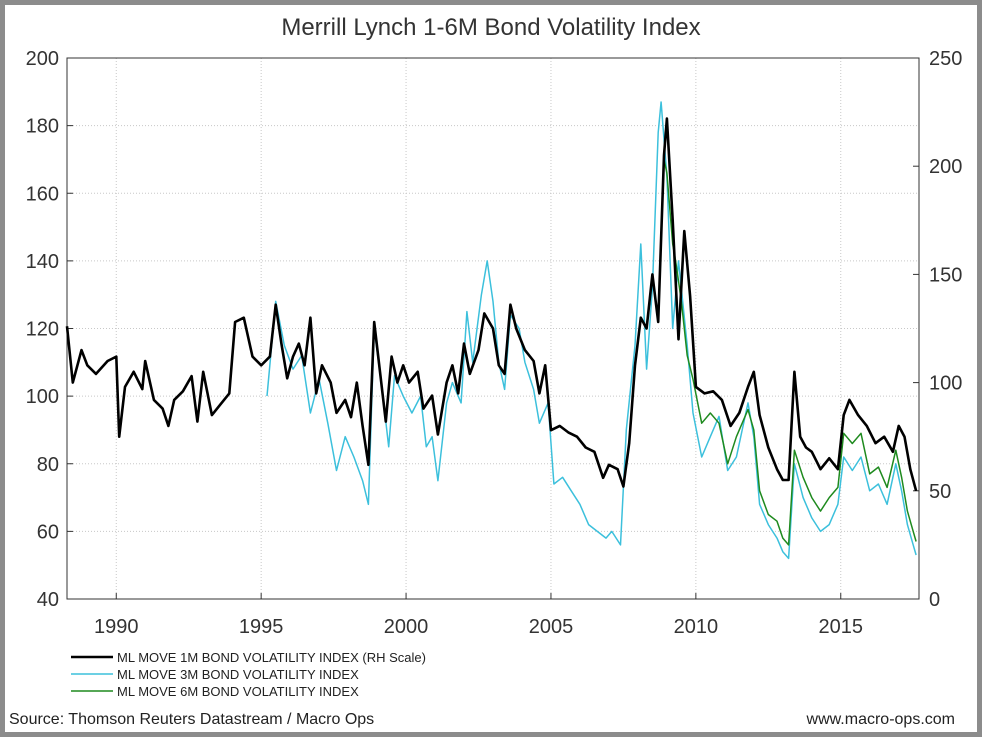 This screenshot has width=982, height=737. I want to click on left-y-tick-label: 60, so click(48, 532).